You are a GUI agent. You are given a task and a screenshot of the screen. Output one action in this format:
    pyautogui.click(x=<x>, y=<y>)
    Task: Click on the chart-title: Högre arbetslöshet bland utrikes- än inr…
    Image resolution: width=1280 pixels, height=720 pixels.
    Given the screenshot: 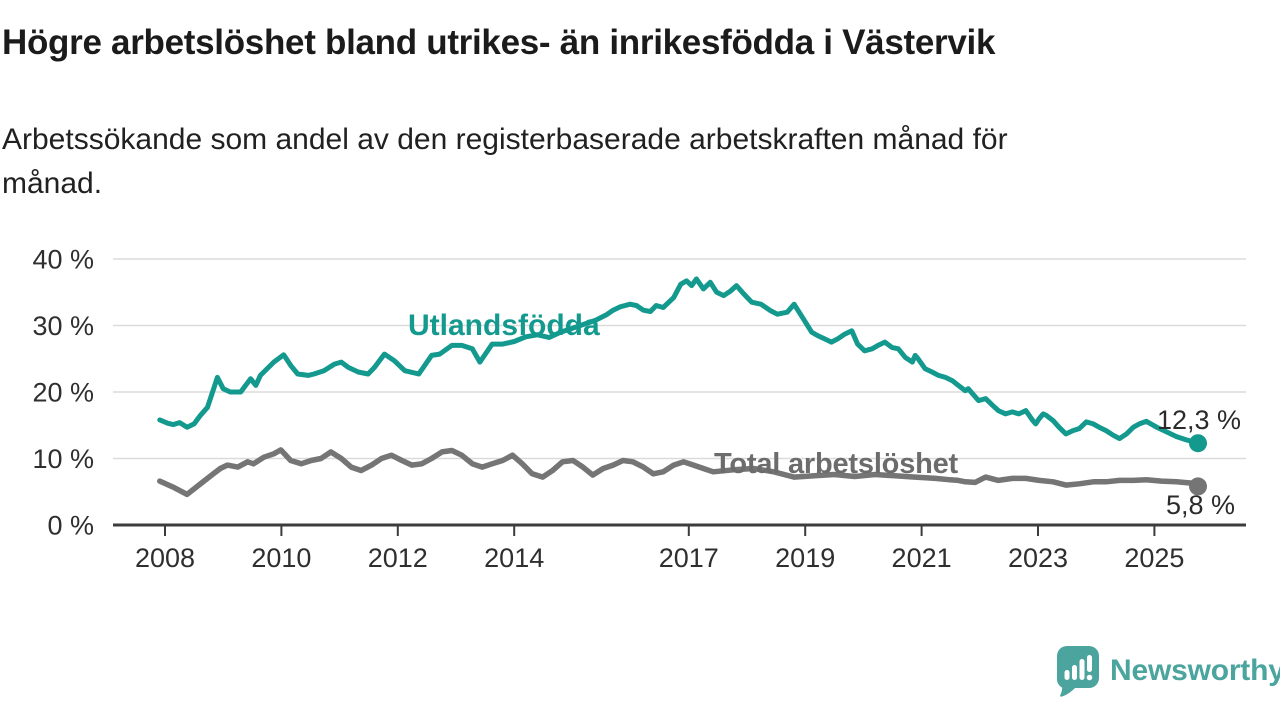 What is the action you would take?
    pyautogui.click(x=499, y=42)
    